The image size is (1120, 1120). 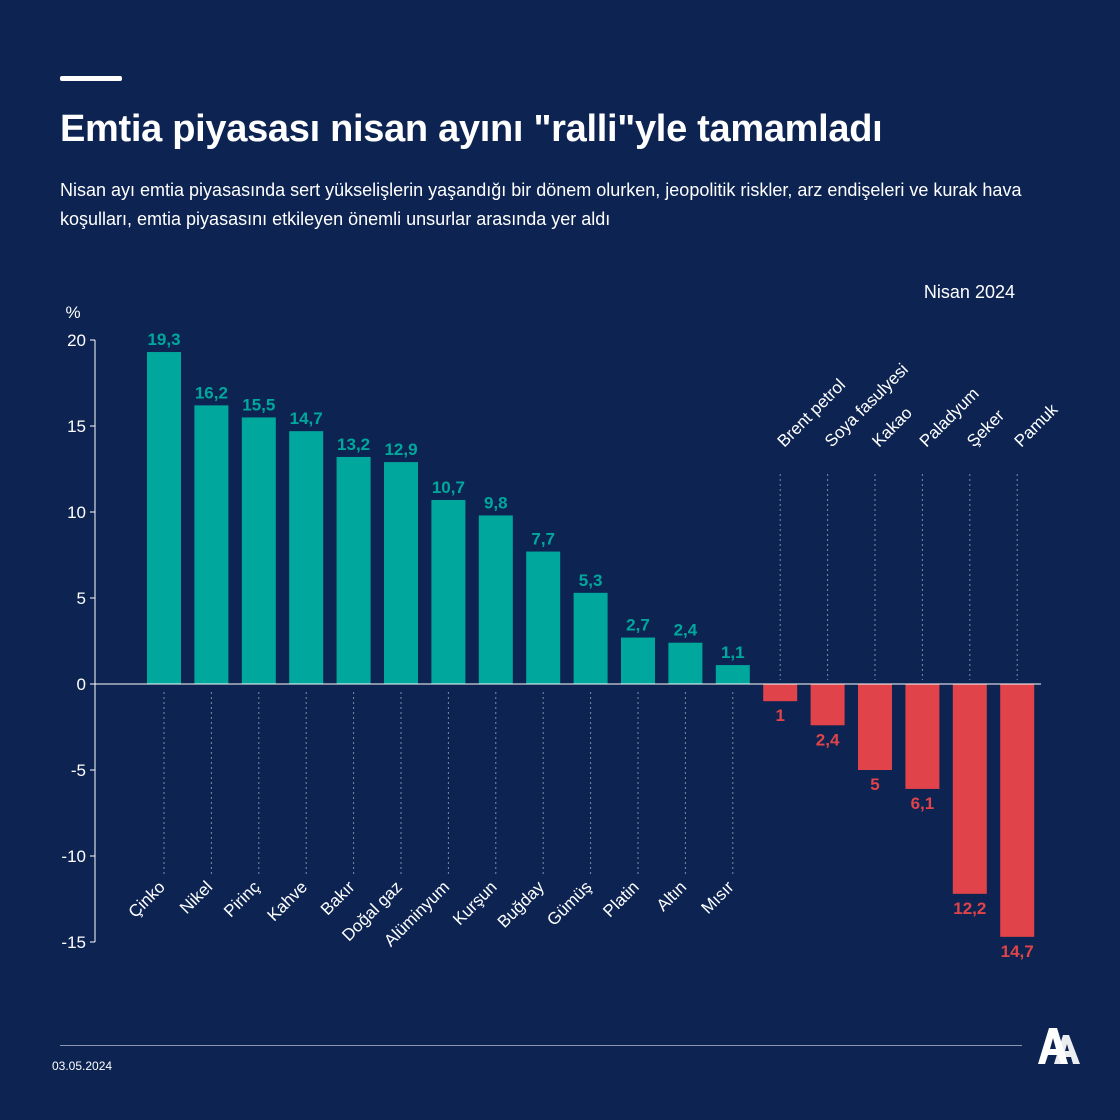 I want to click on value-label-aluminyum: 10,7, so click(x=448, y=487).